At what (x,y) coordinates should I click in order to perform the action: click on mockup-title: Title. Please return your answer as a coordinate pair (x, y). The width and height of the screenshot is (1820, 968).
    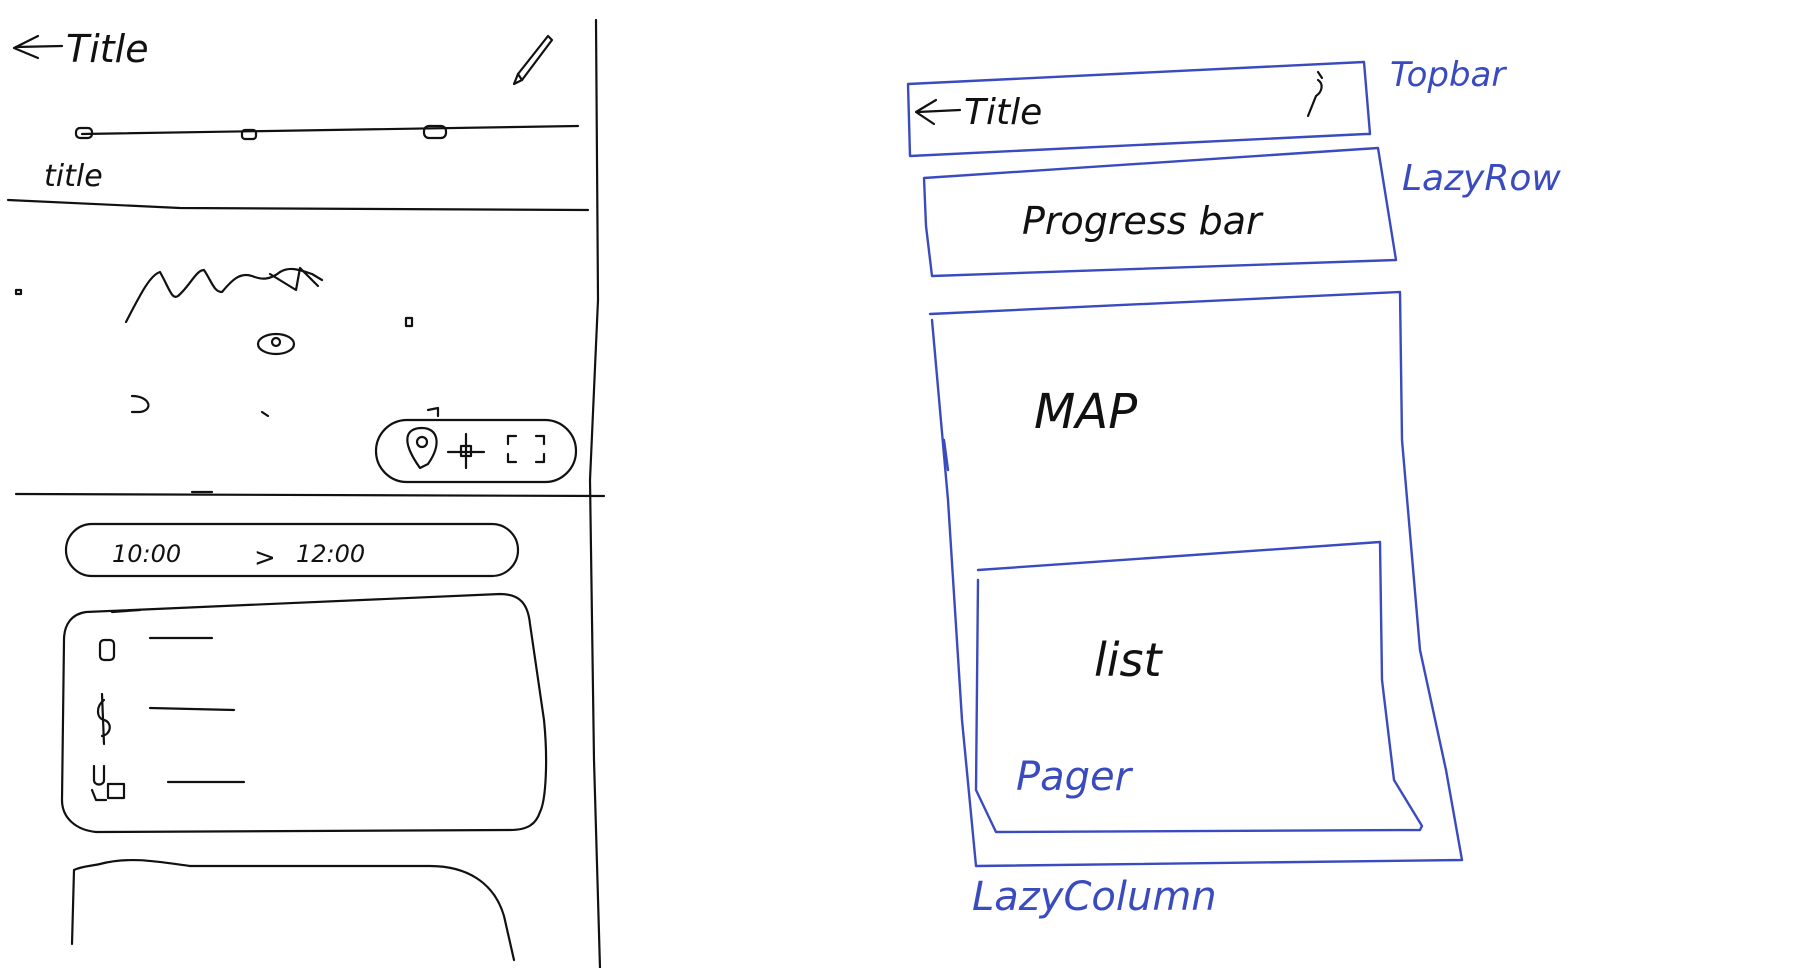
    Looking at the image, I should click on (107, 49).